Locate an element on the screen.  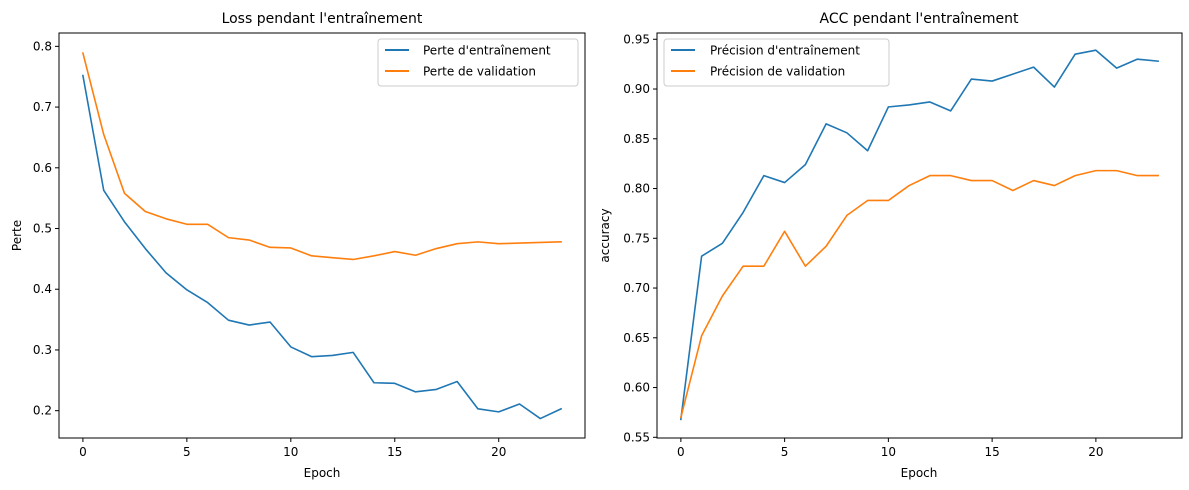
loss-ytick-label: 0.8 is located at coordinates (42, 46).